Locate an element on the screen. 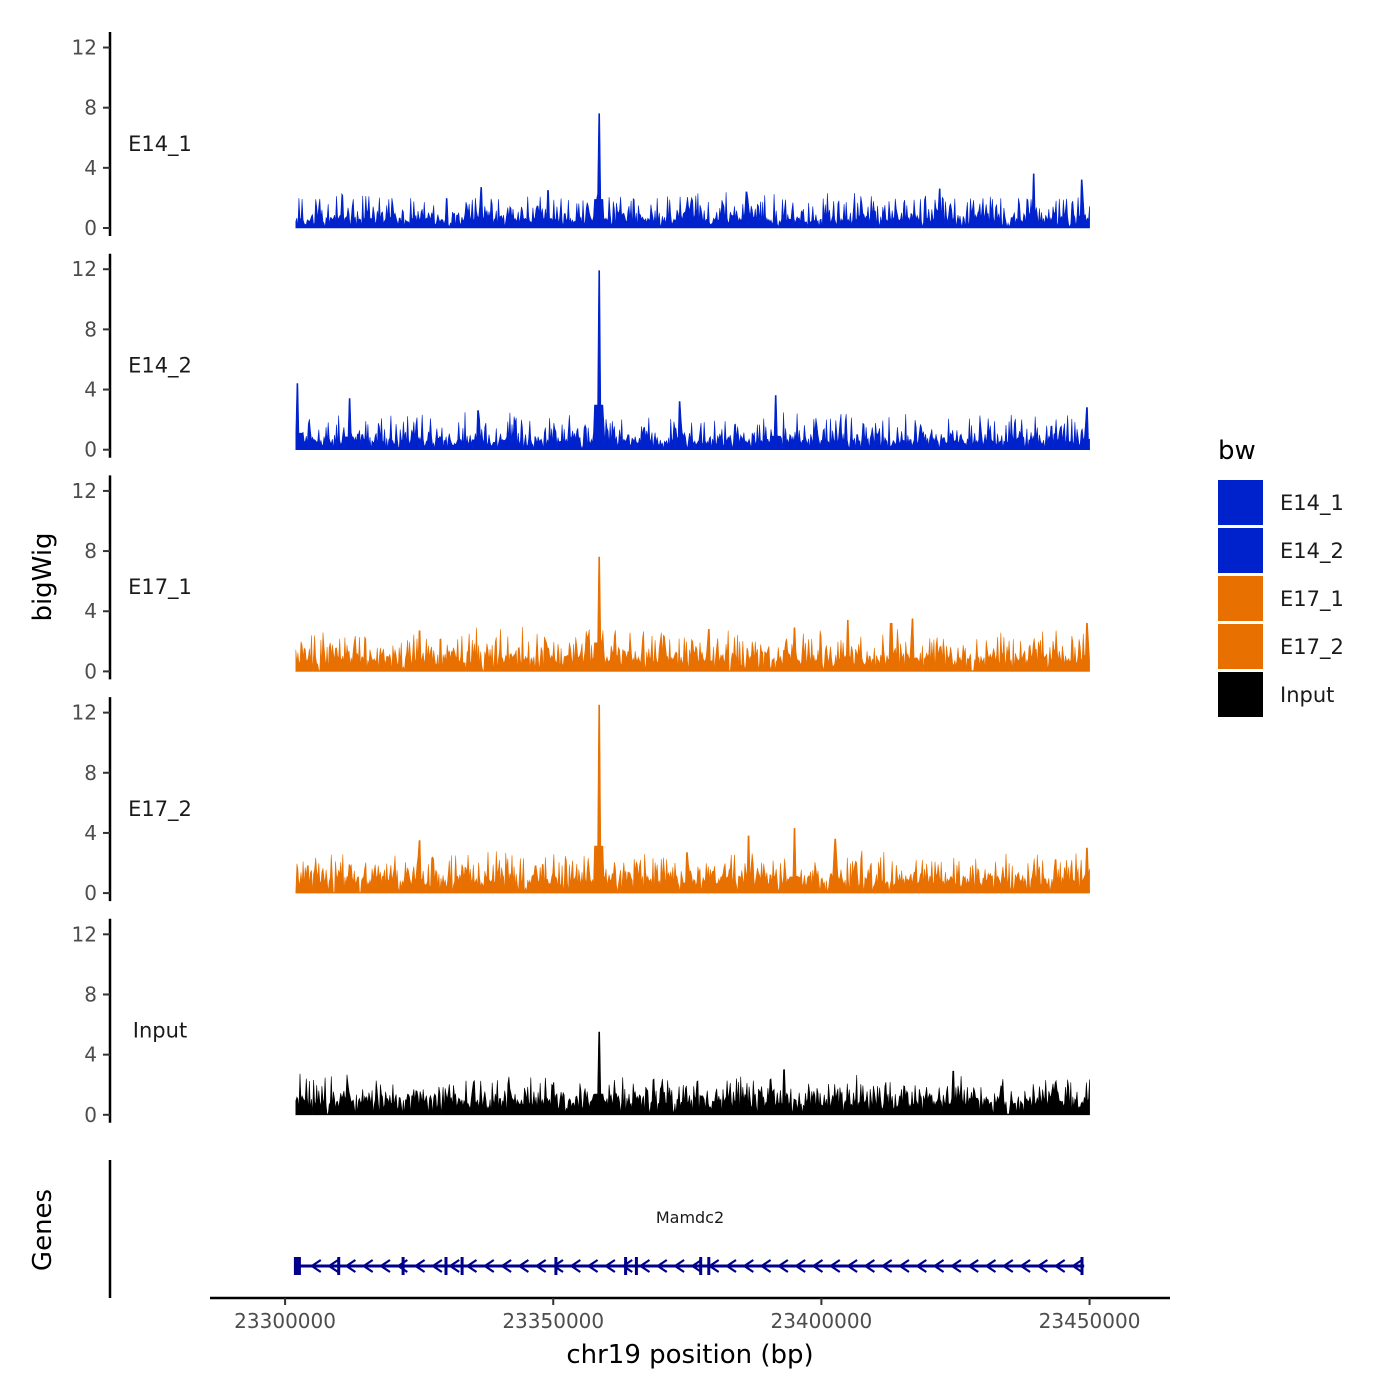 This screenshot has width=1400, height=1400. y-tick-label-E17_1-12: 12 is located at coordinates (84, 491).